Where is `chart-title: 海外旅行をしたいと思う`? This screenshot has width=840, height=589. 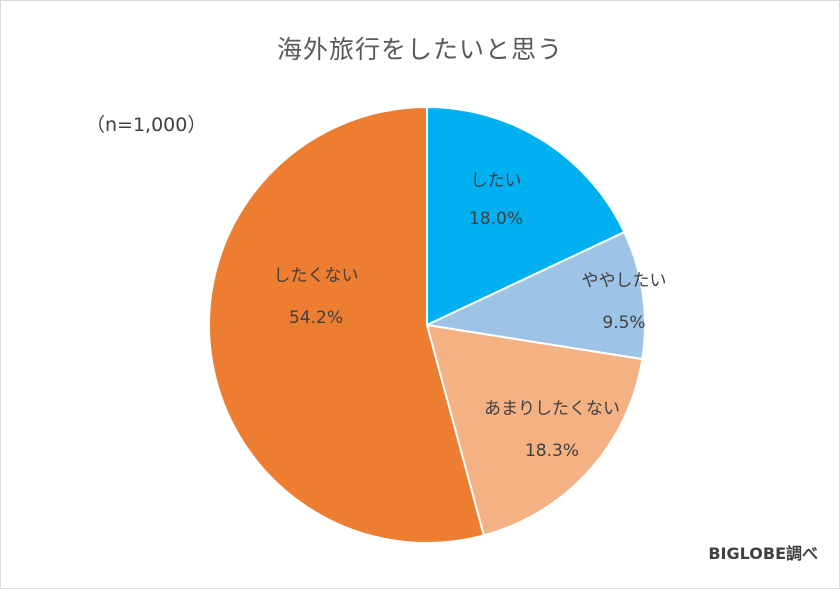 chart-title: 海外旅行をしたいと思う is located at coordinates (419, 49).